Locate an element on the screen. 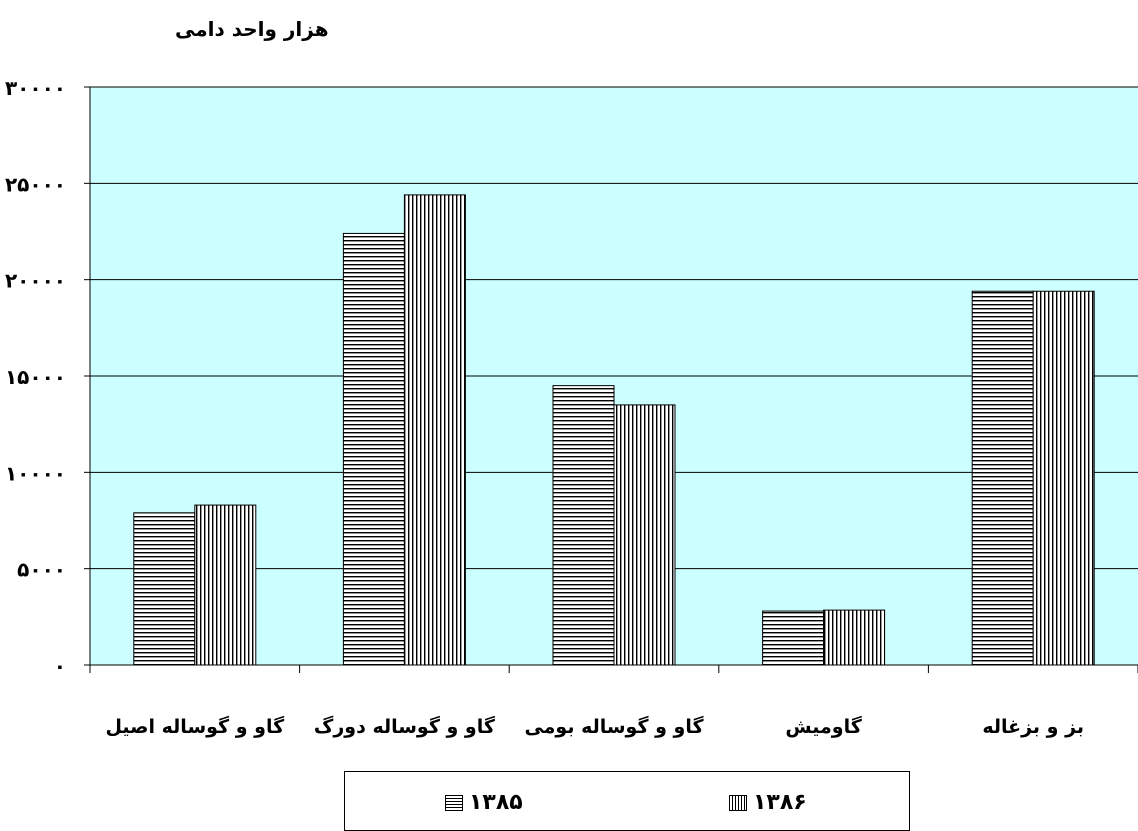 The height and width of the screenshot is (831, 1138). x-category-label: گاومیش is located at coordinates (823, 726).